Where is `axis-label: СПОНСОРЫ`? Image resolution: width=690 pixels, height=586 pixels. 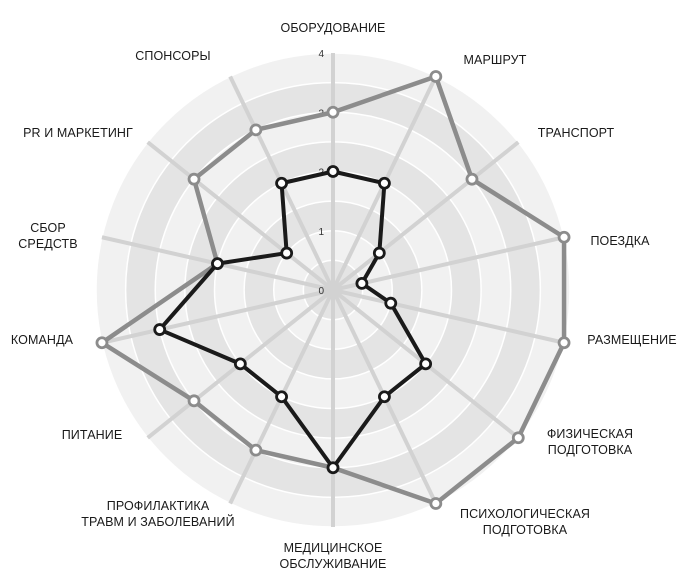 axis-label: СПОНСОРЫ is located at coordinates (172, 56).